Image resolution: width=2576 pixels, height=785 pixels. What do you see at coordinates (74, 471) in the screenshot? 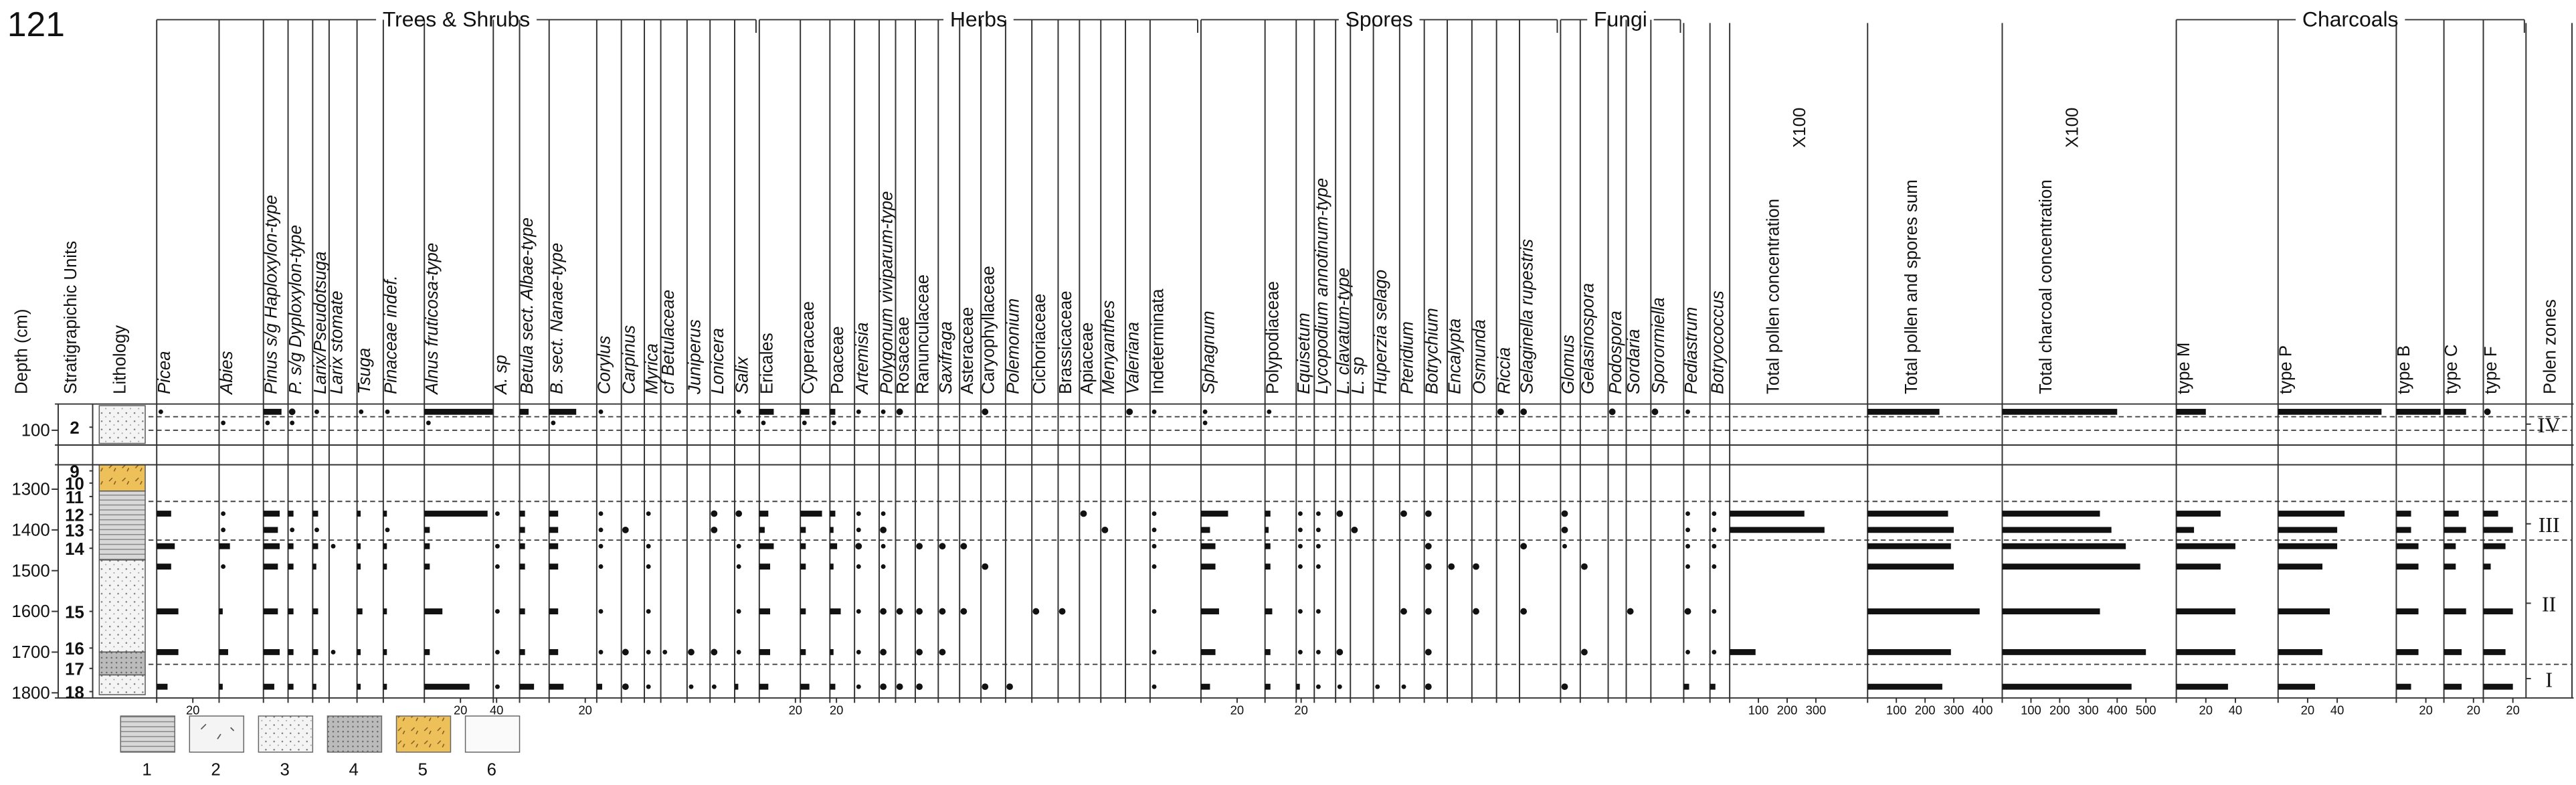
I see `unit-label: 9` at bounding box center [74, 471].